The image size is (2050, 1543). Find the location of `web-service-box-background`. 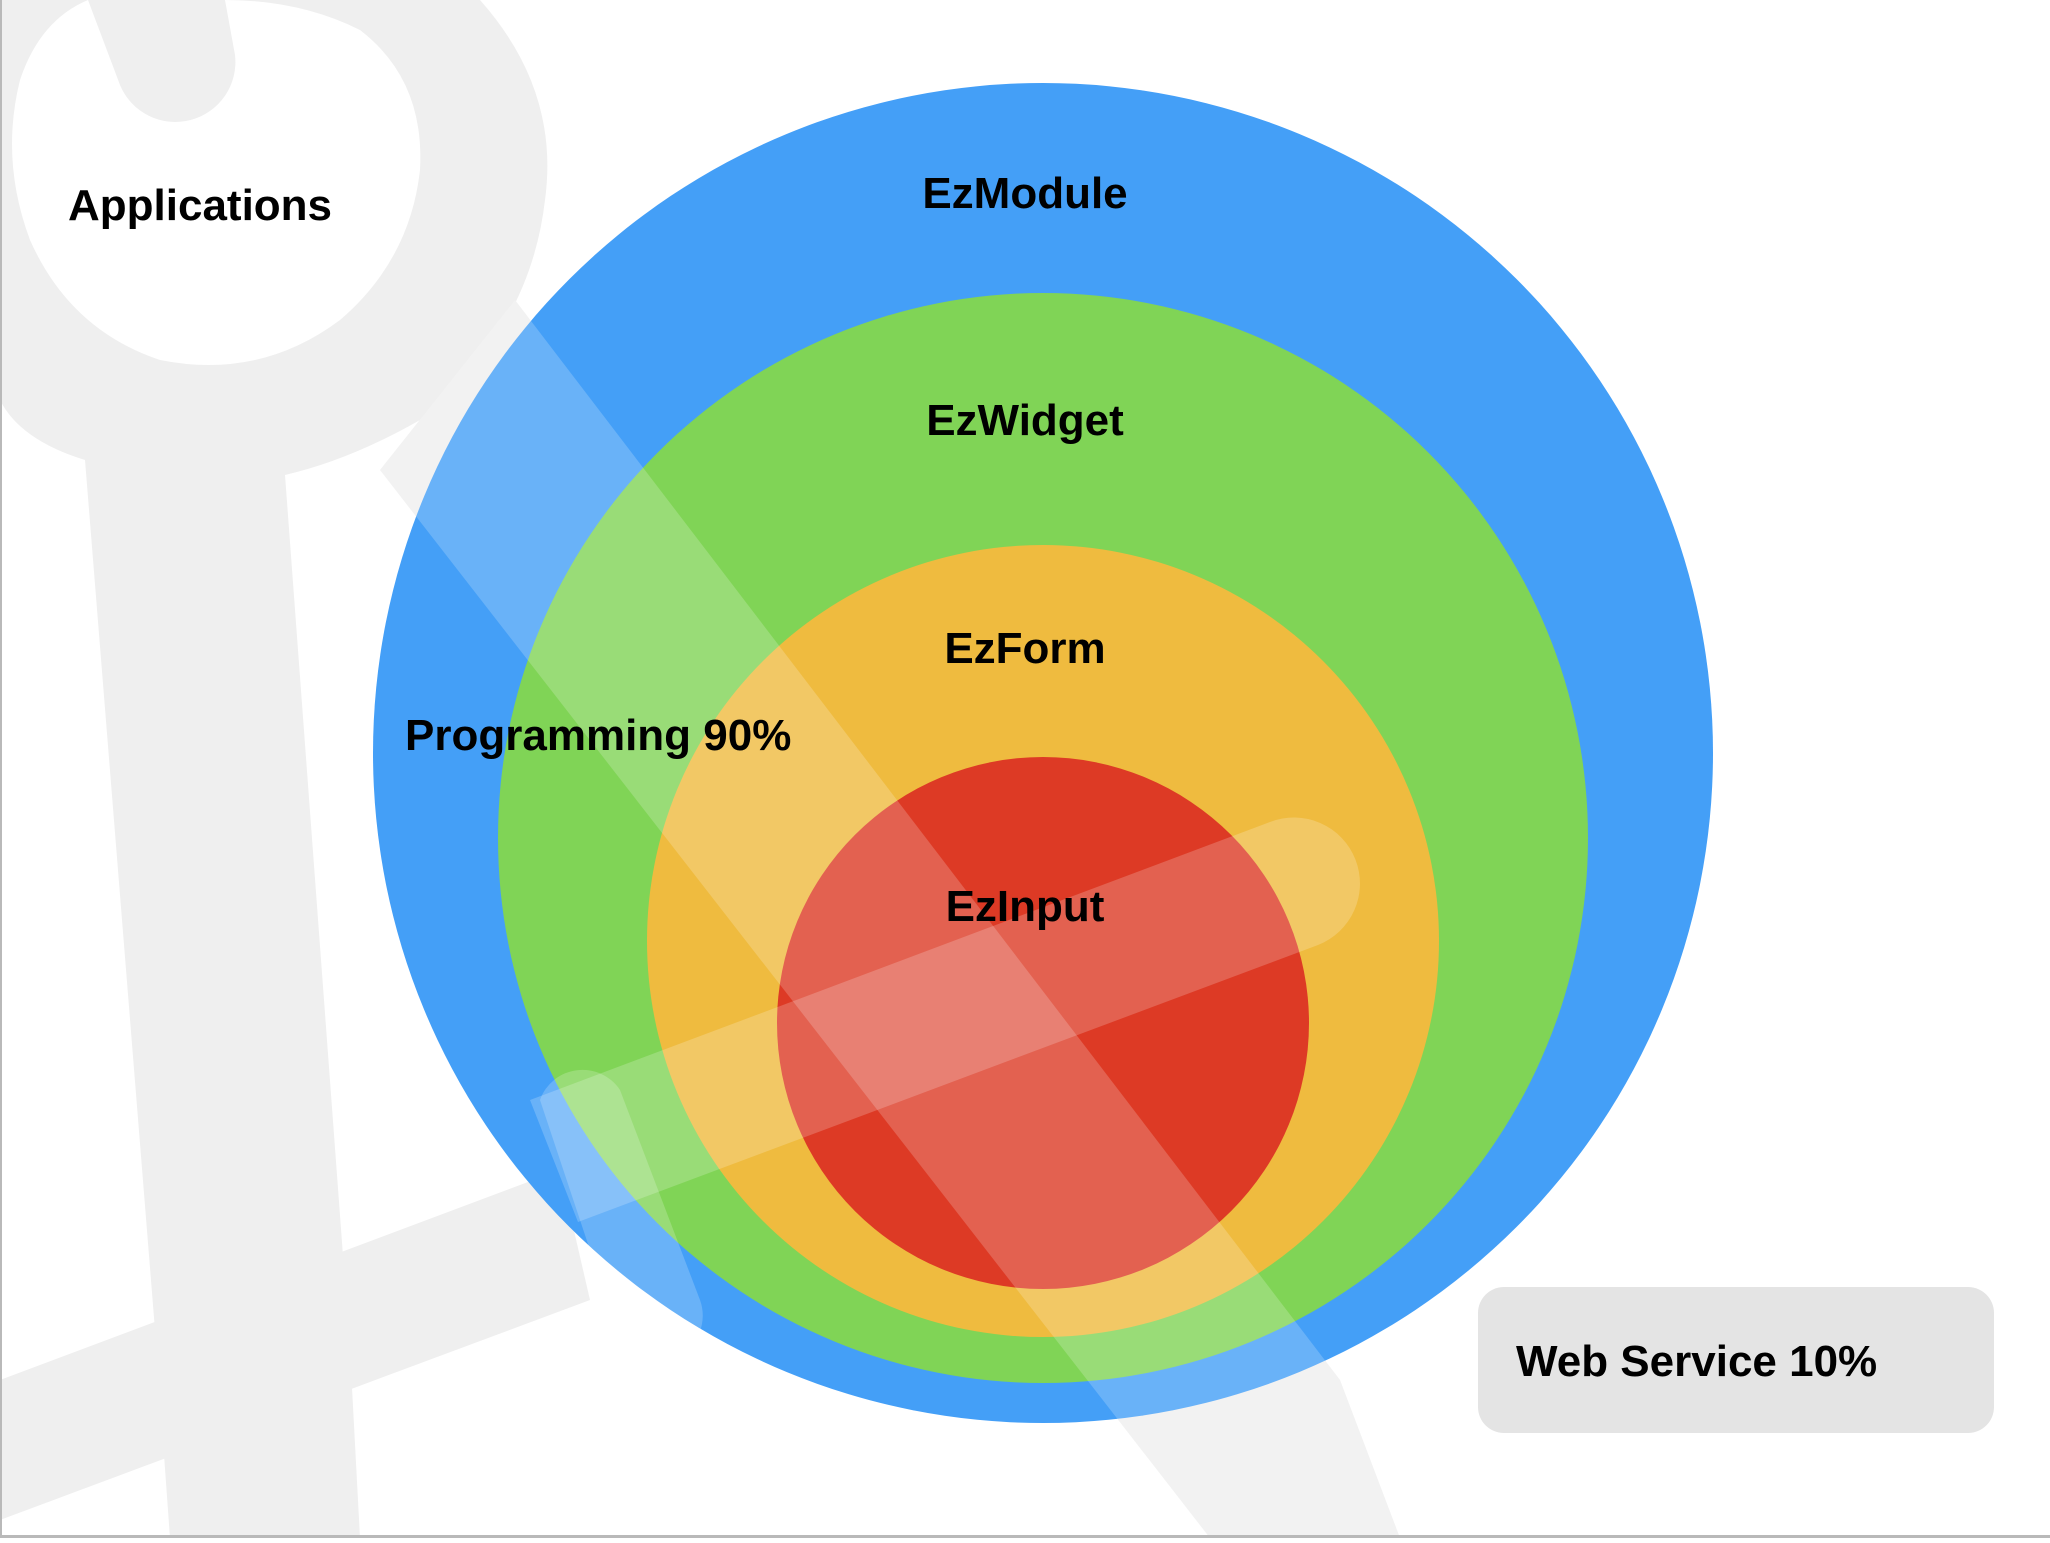

web-service-box-background is located at coordinates (1736, 1360).